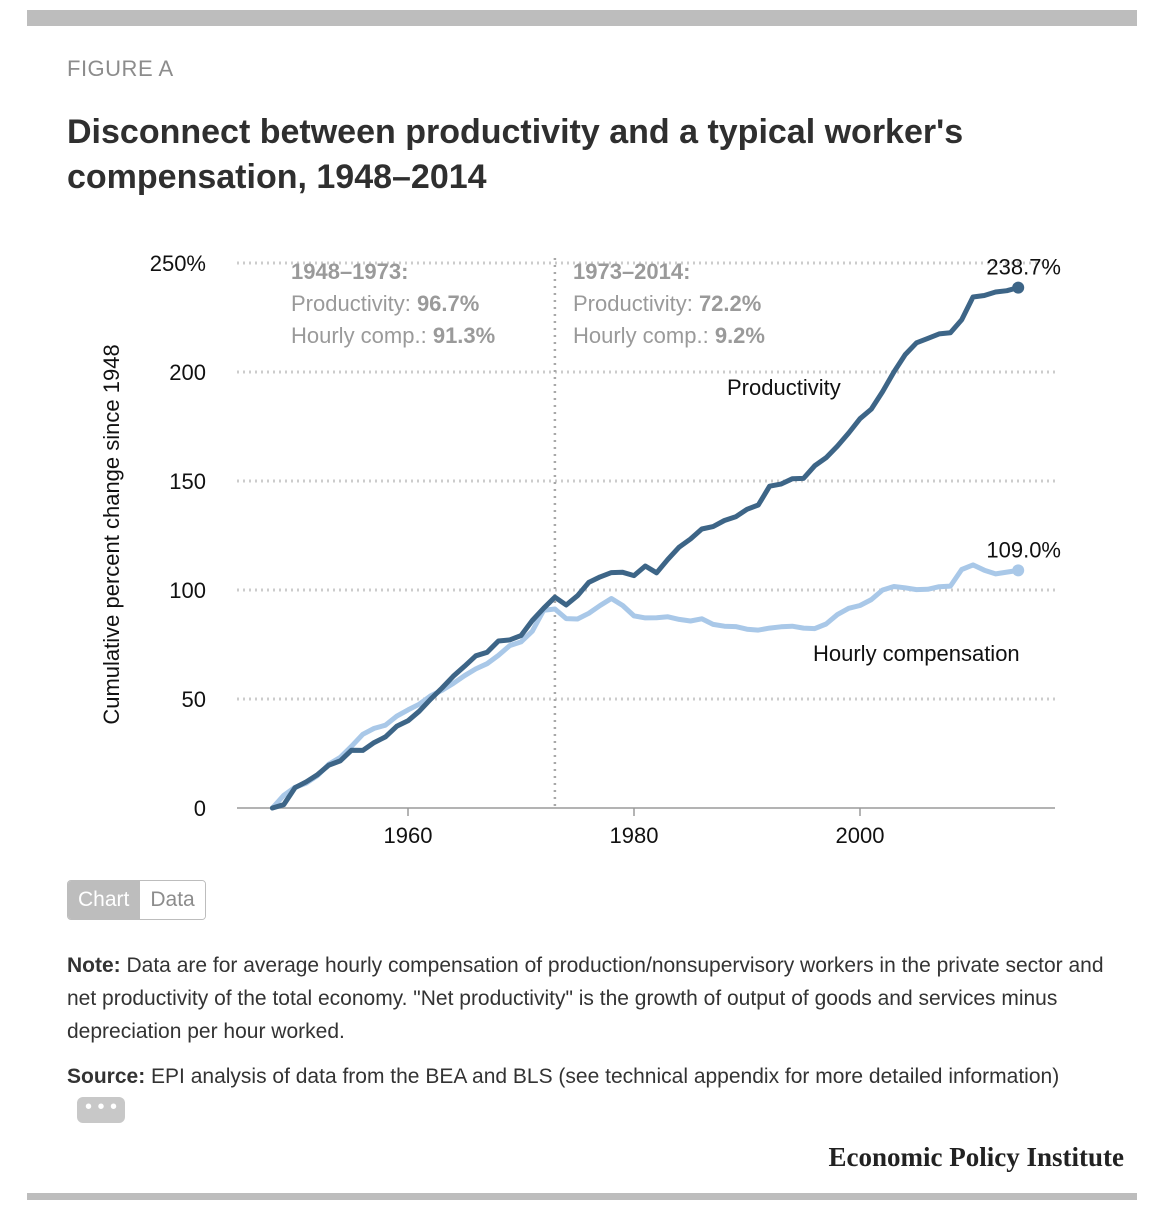  What do you see at coordinates (120, 68) in the screenshot?
I see `figure-label: FIGURE A` at bounding box center [120, 68].